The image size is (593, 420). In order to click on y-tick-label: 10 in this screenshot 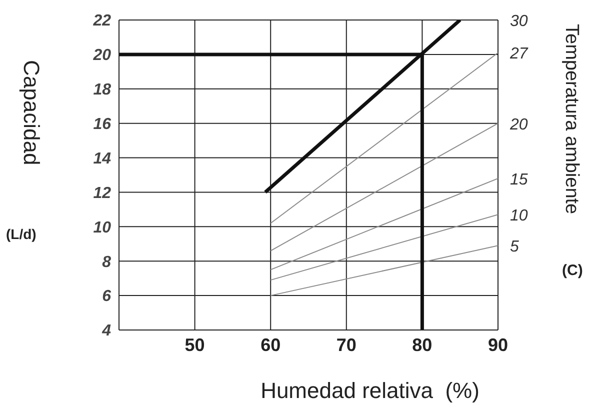, I will do `click(102, 227)`.